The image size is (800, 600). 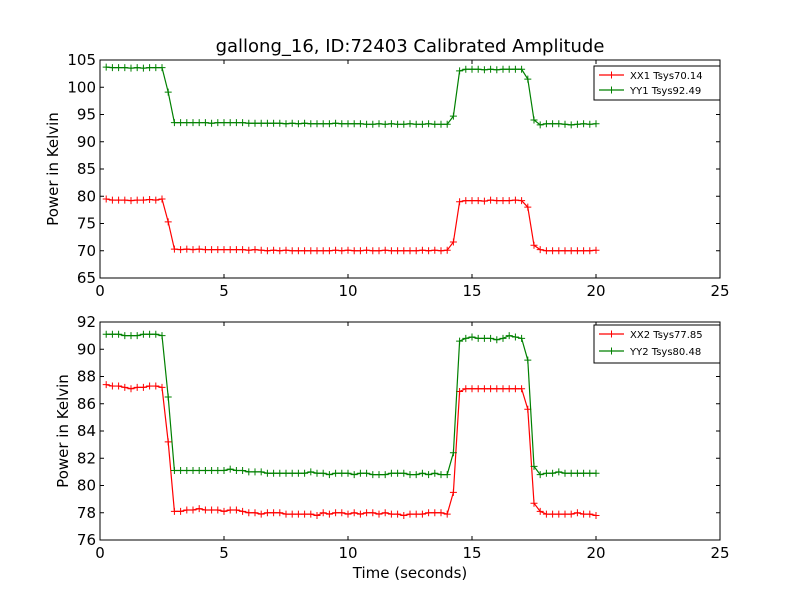 I want to click on y-tick-label: 70, so click(x=86, y=251).